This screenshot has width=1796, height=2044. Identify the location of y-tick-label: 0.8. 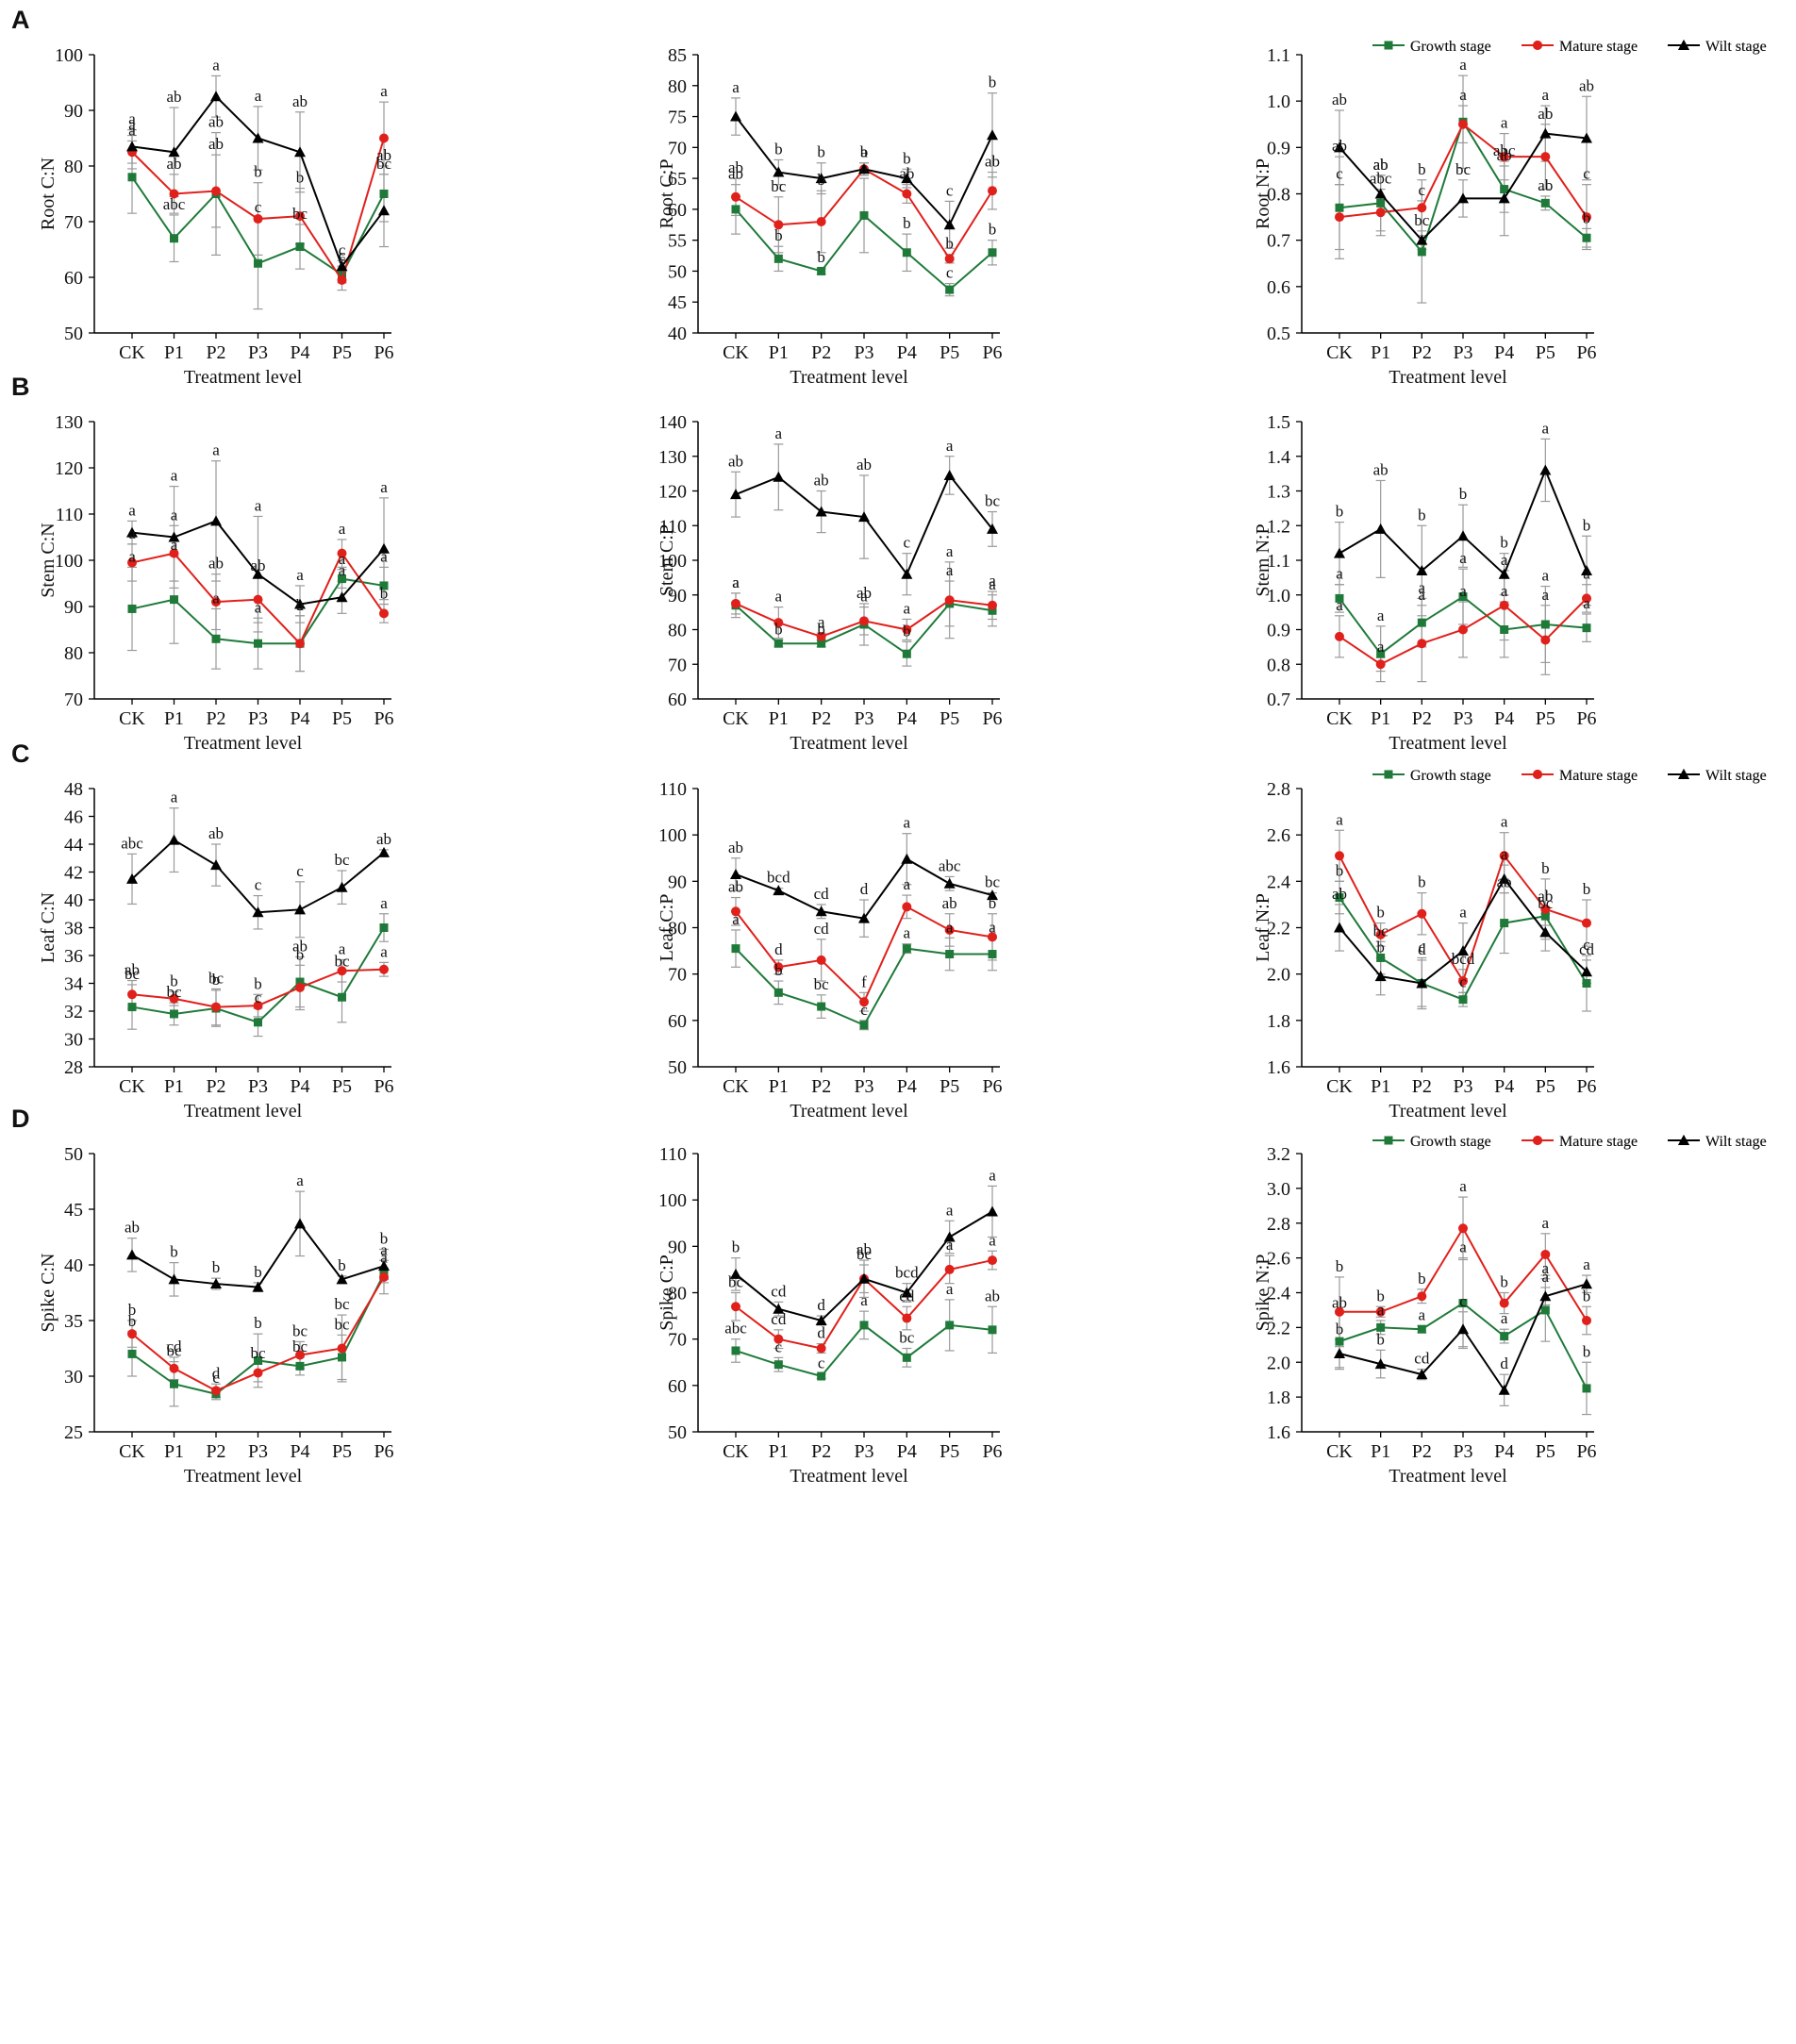
(1278, 665).